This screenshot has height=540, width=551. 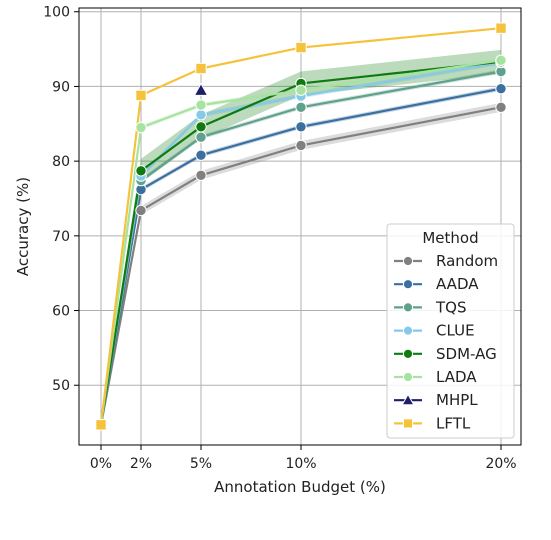 I want to click on legend-item-lftl: LFTL, so click(x=432, y=423).